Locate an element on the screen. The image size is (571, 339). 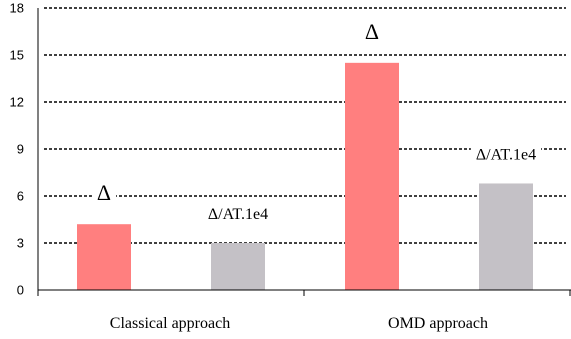
data-label-ratio-classical: Δ/AT.1e4 is located at coordinates (238, 214).